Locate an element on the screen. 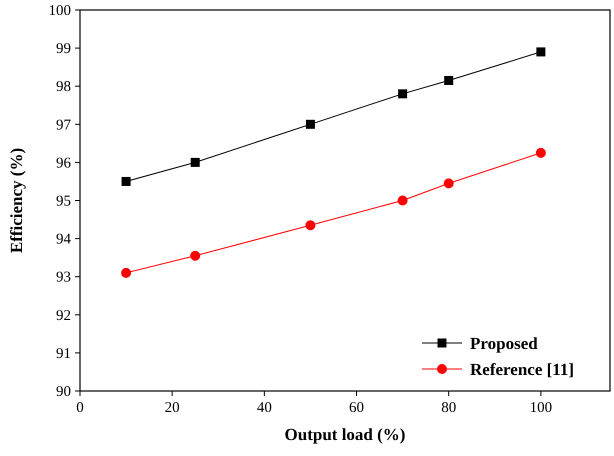  x-axis-title: Output load (%) is located at coordinates (345, 434).